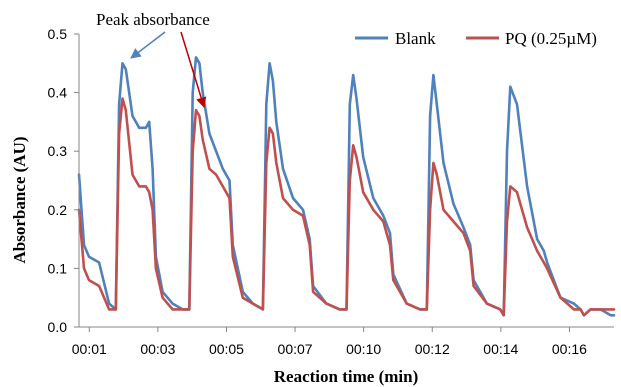 The height and width of the screenshot is (387, 621). I want to click on y-tick-label: 0.5, so click(58, 34).